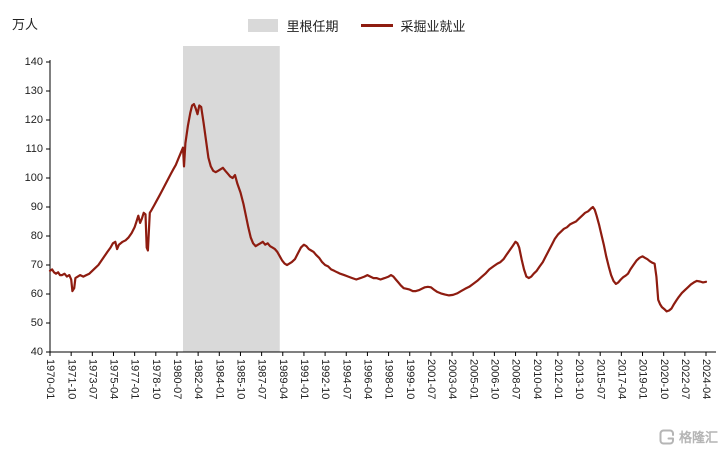  I want to click on svg-text: 90, so click(37, 207).